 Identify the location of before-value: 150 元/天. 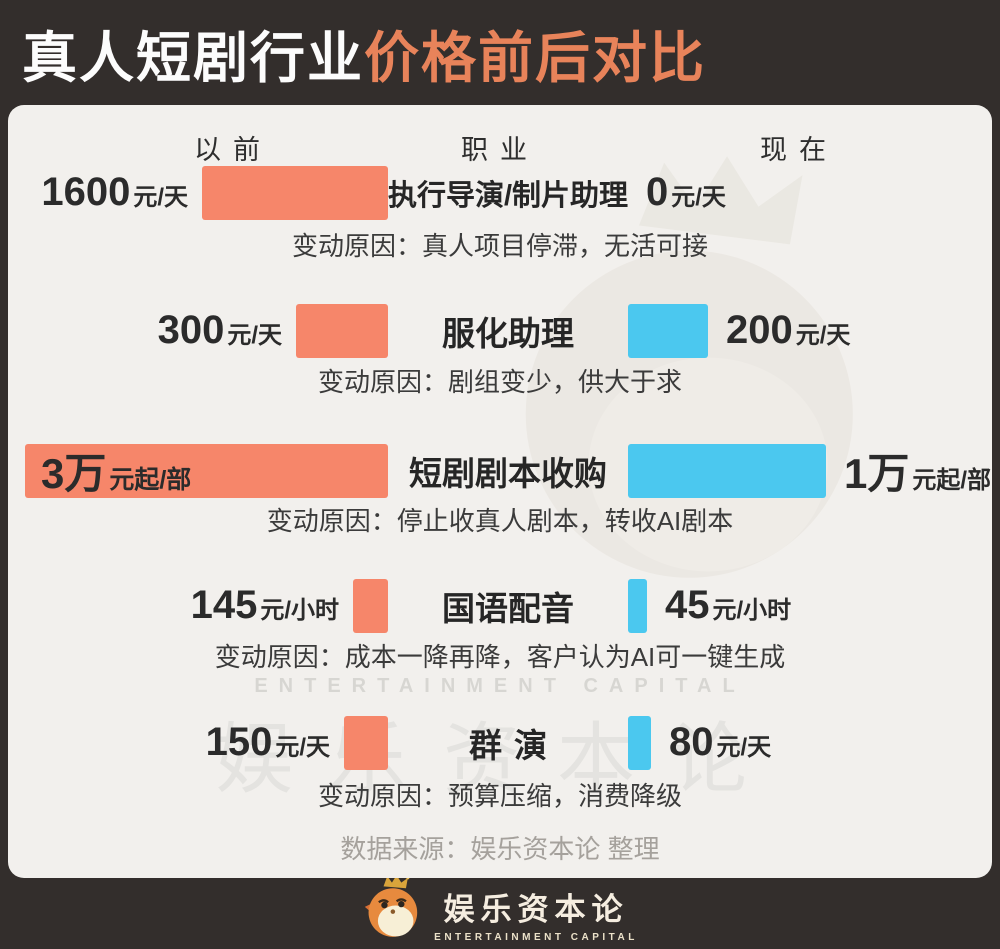
(268, 742).